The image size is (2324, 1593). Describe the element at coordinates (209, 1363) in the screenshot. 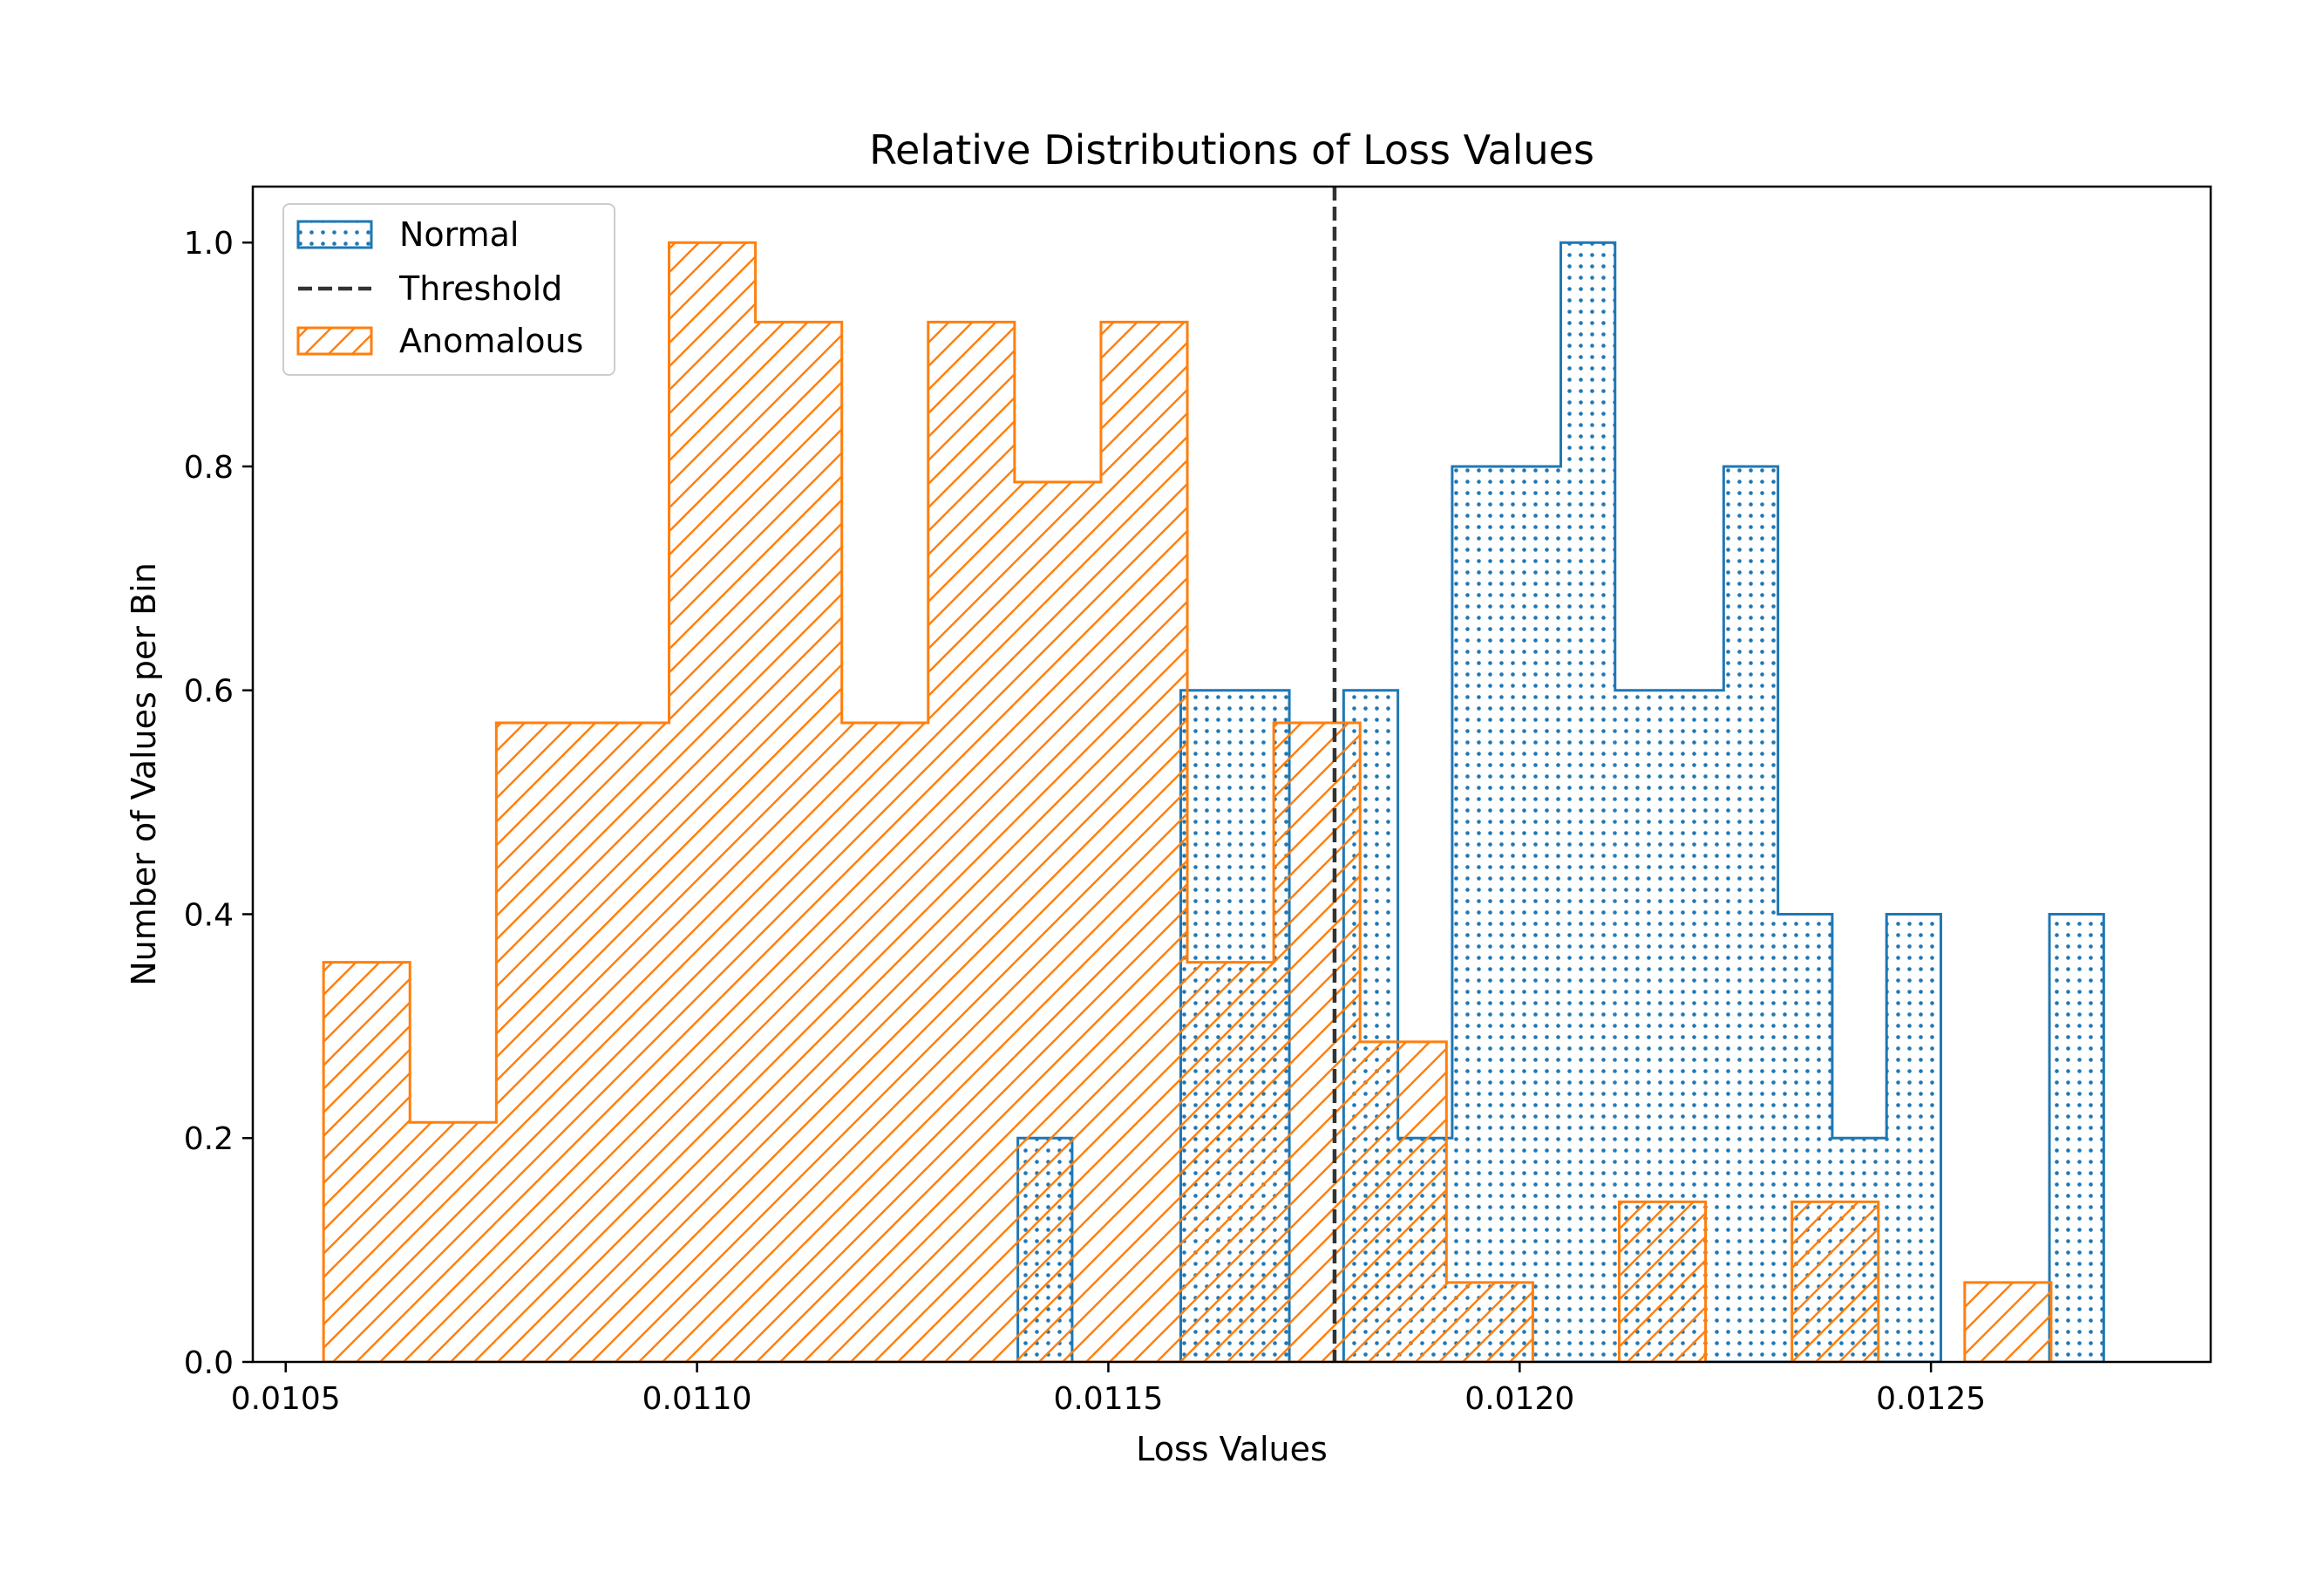

I see `y-tick-label: 0.0` at that location.